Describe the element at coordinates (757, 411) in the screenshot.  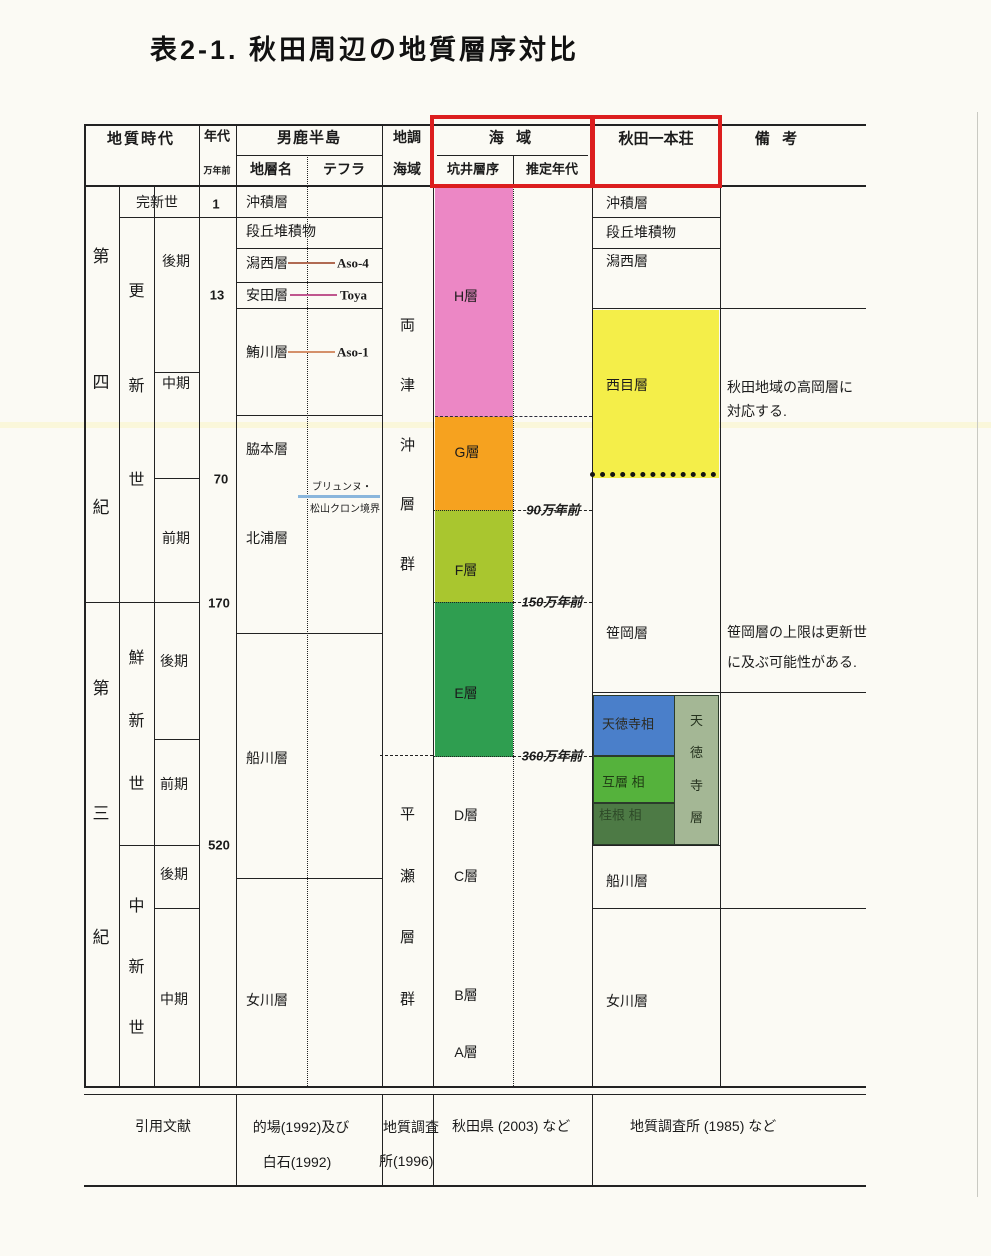
I see `remark-nishime-line2: 対応する.` at that location.